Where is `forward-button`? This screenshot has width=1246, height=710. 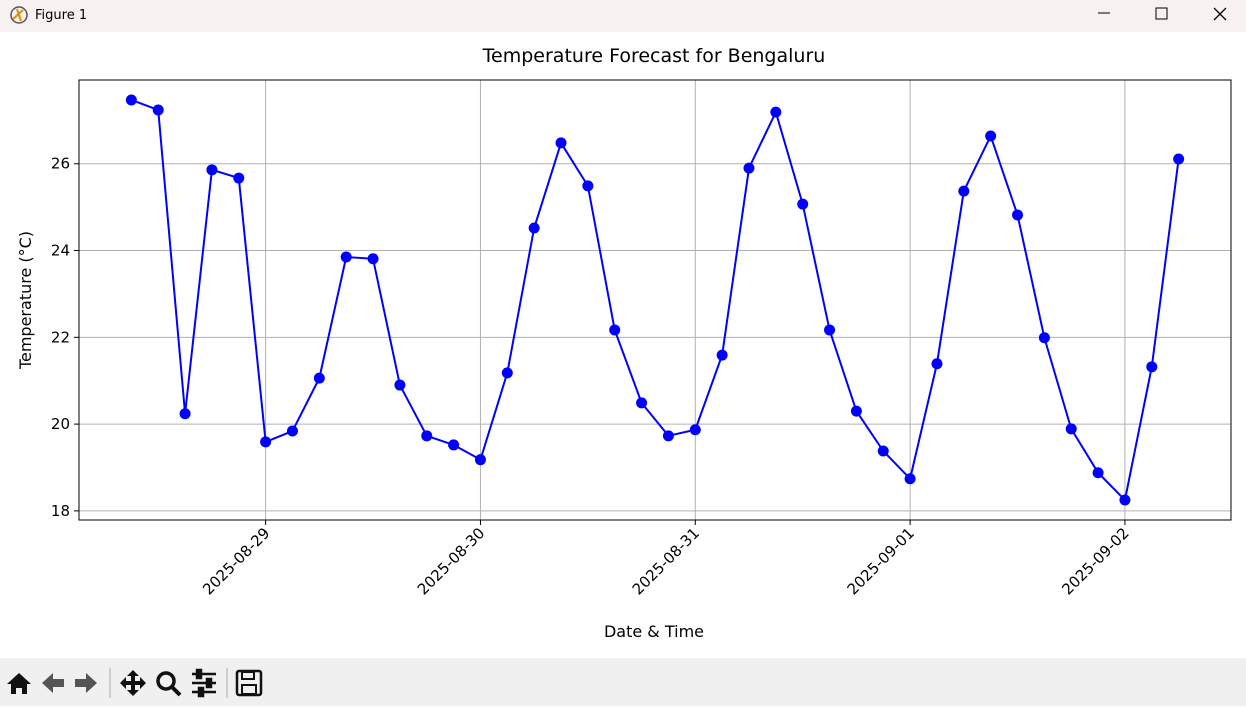
forward-button is located at coordinates (86, 683).